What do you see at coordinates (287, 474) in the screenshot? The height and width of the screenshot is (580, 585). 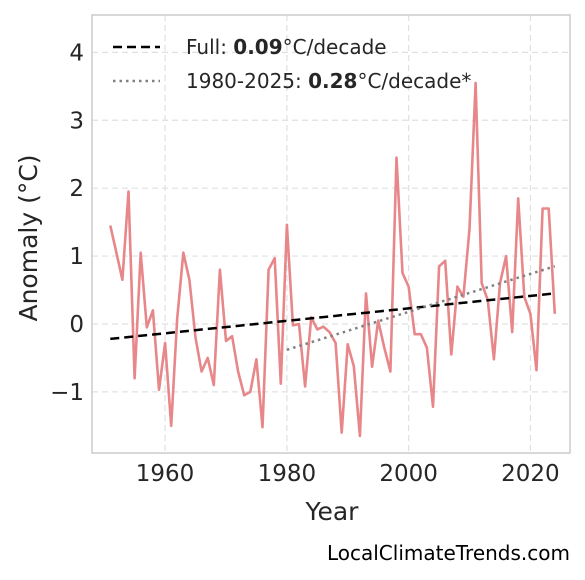 I see `x-tick-label: 1980` at bounding box center [287, 474].